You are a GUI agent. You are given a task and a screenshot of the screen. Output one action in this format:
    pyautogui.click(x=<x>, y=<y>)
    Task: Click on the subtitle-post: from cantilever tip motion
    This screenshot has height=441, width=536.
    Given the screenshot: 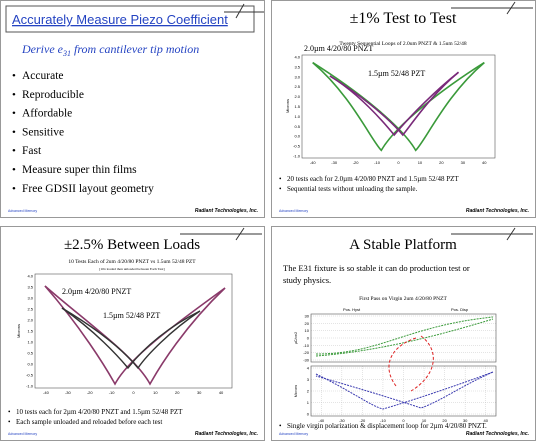 What is the action you would take?
    pyautogui.click(x=135, y=49)
    